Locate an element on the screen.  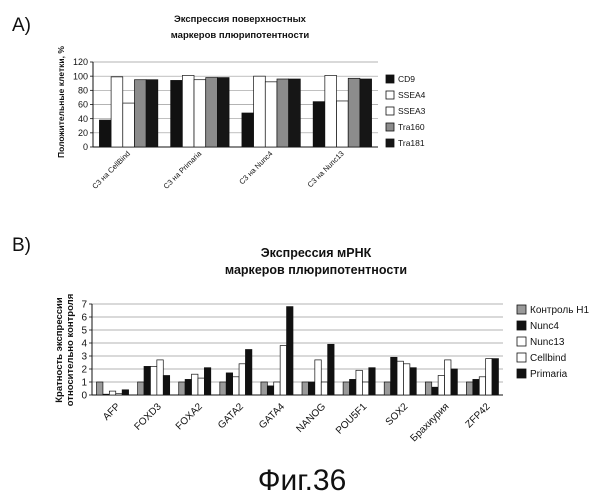
x-tick-label: ZFP42 is located at coordinates (478, 415).